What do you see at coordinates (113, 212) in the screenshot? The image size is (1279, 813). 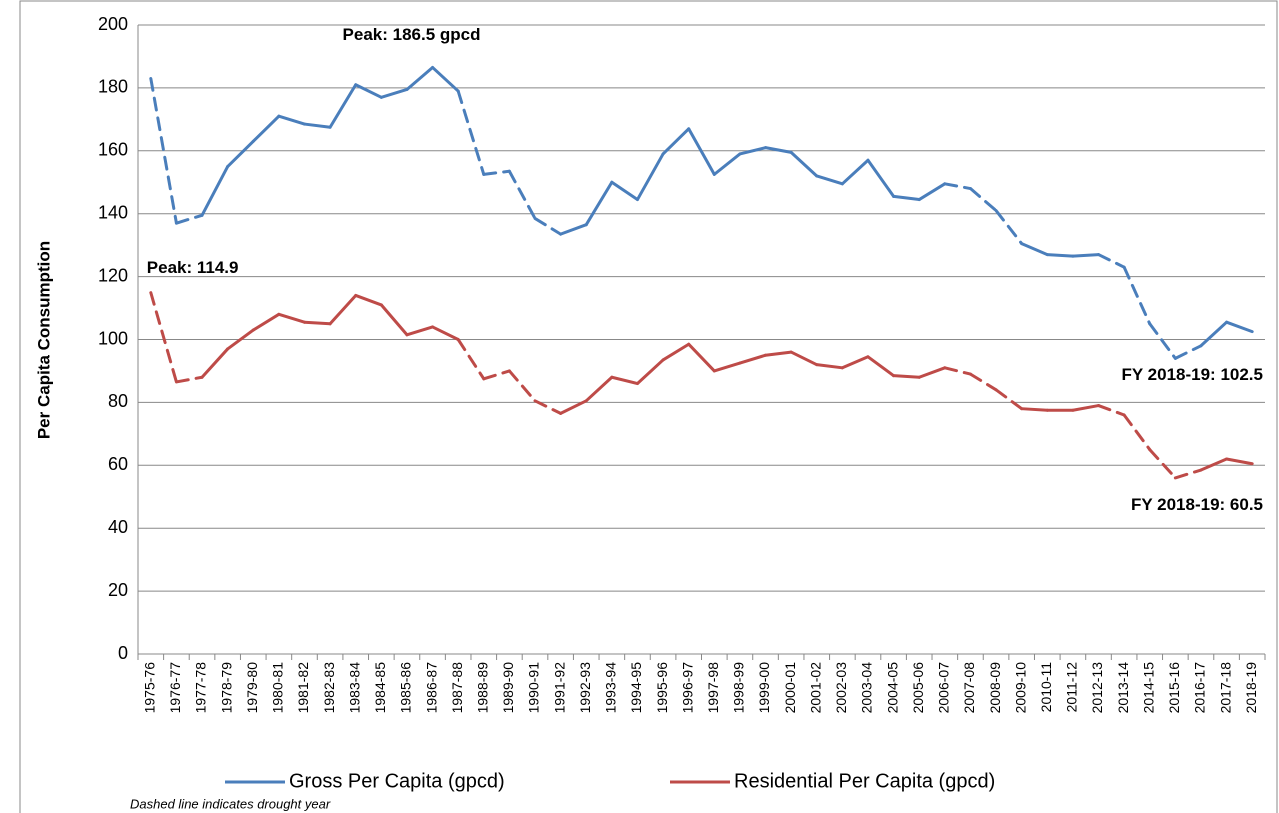 I see `y-tick-label: 140` at bounding box center [113, 212].